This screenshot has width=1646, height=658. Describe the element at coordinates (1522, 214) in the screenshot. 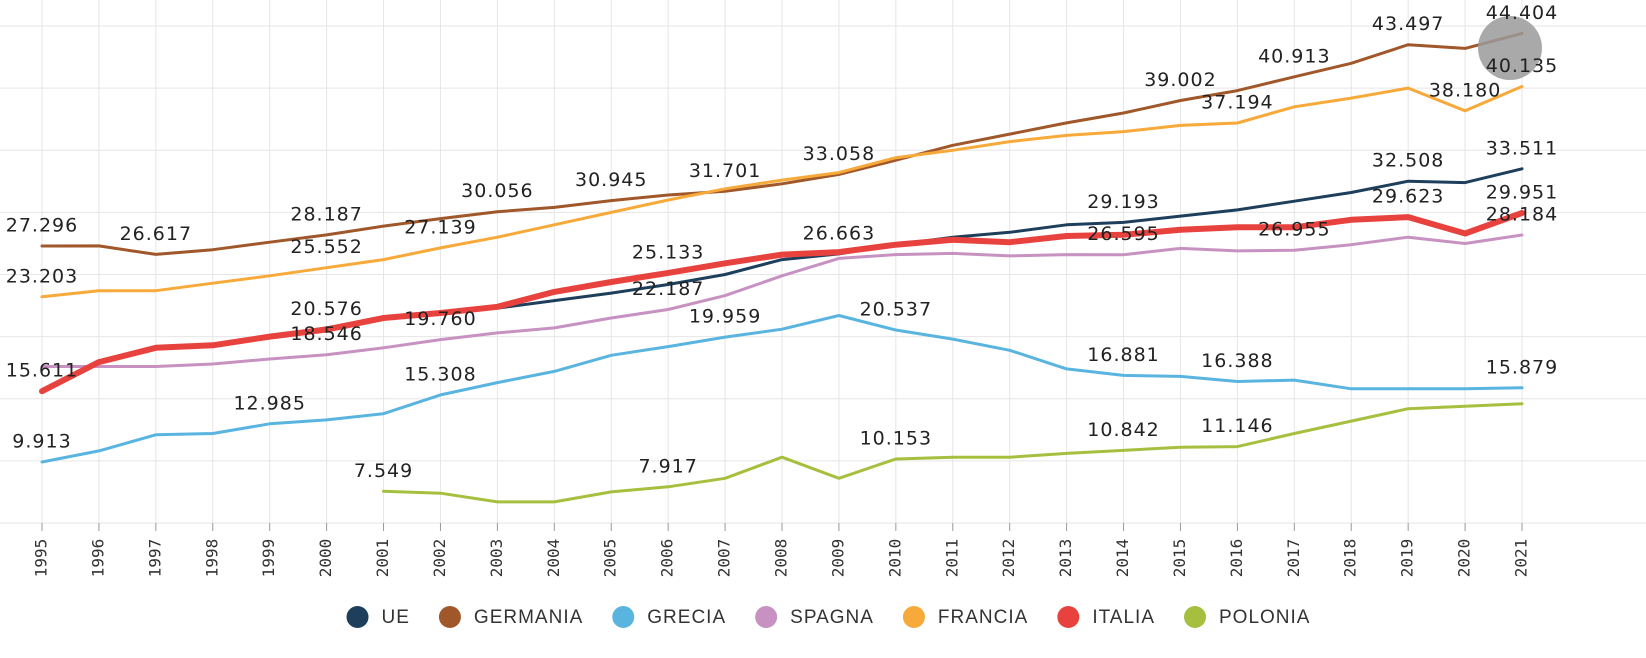

I see `data-label: 28.184` at that location.